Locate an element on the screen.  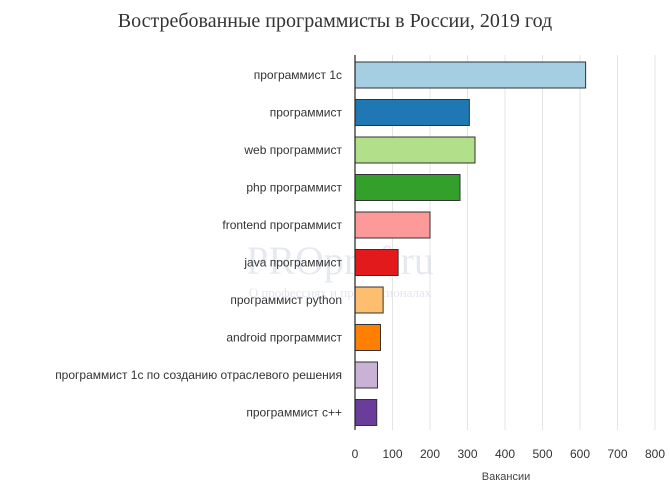
category-label: программист python is located at coordinates (286, 300).